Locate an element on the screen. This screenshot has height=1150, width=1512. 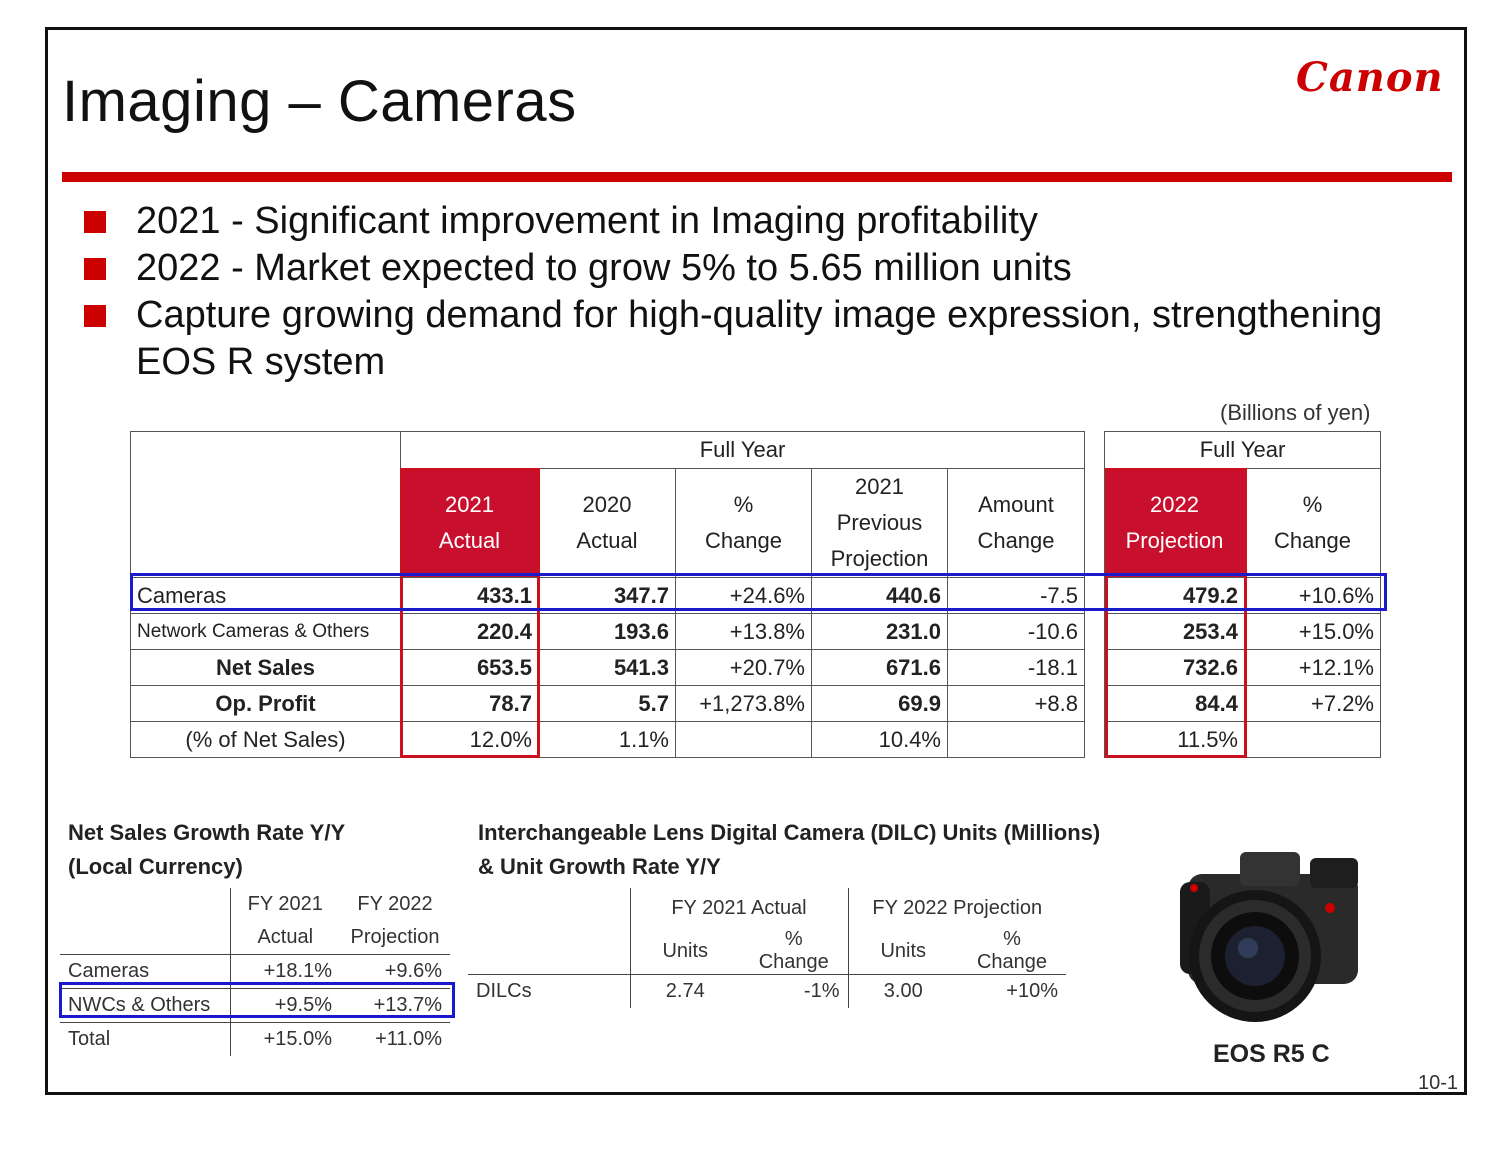
title-divider is located at coordinates (757, 177).